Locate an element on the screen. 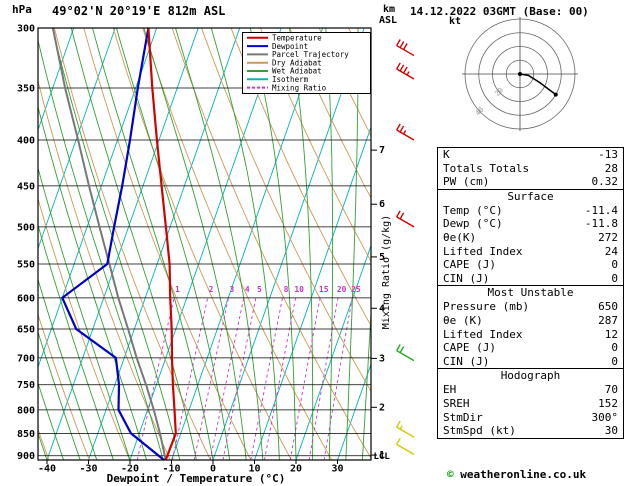 This screenshot has height=486, width=629. index-label: CIN (J) is located at coordinates (466, 278).